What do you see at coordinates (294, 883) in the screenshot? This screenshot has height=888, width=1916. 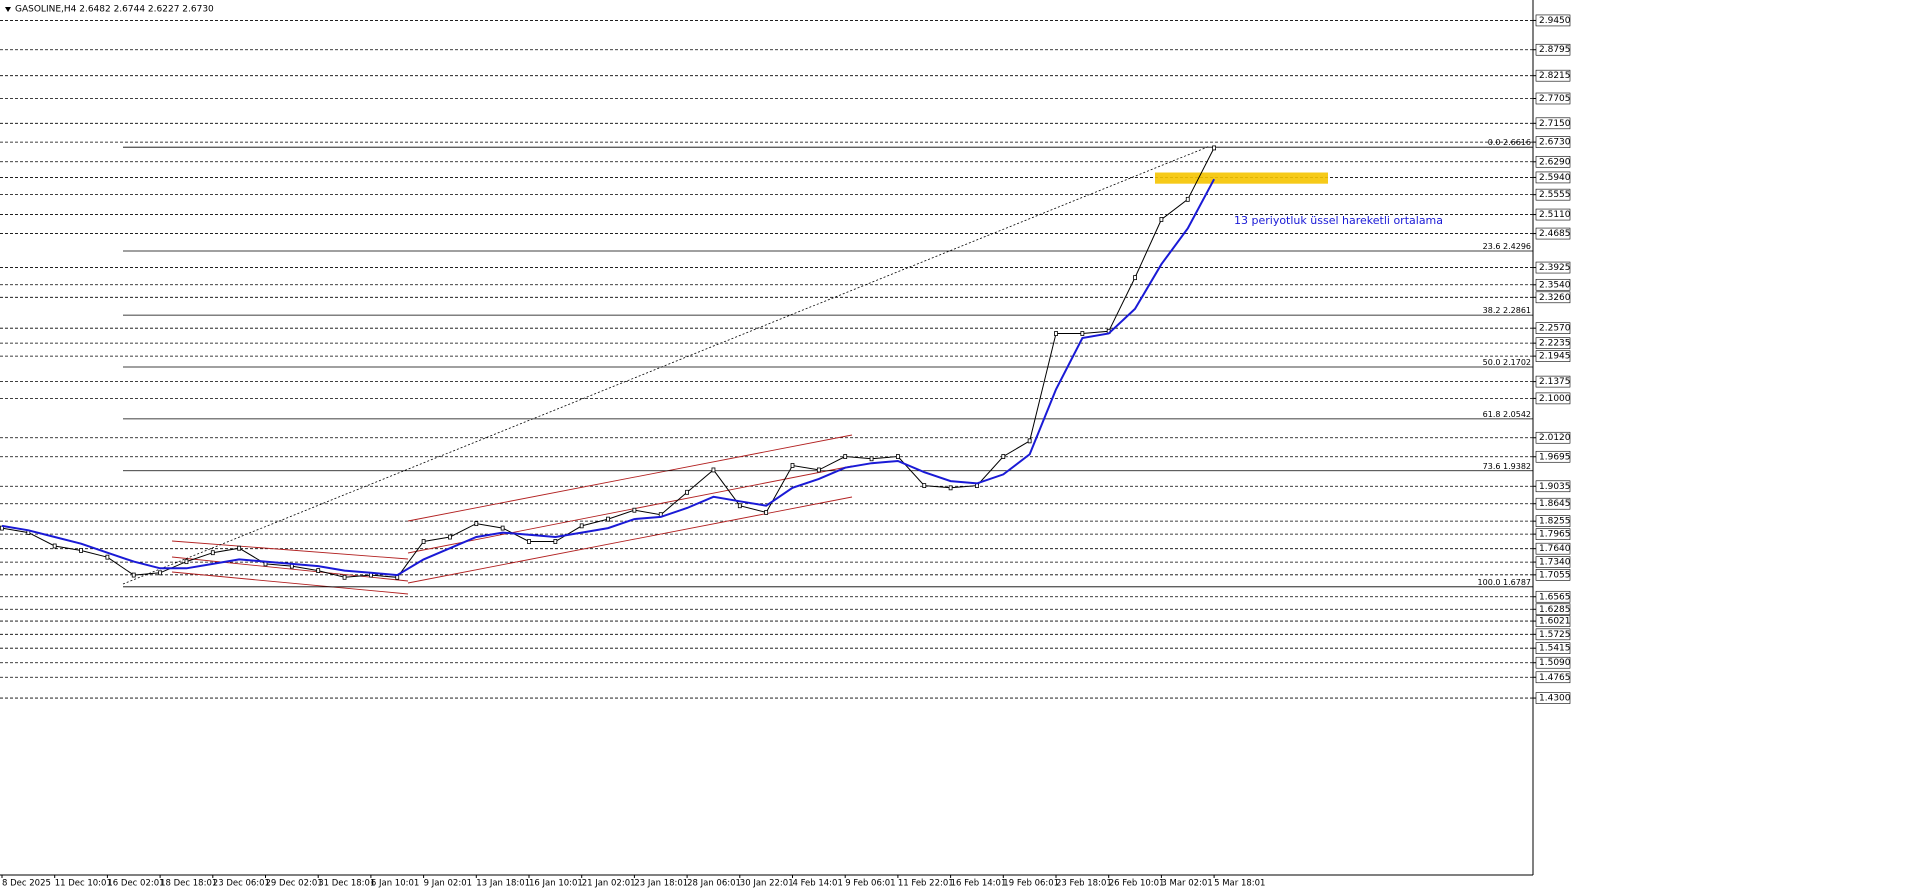 I see `x-tick-label: 29 Dec 02:01` at bounding box center [294, 883].